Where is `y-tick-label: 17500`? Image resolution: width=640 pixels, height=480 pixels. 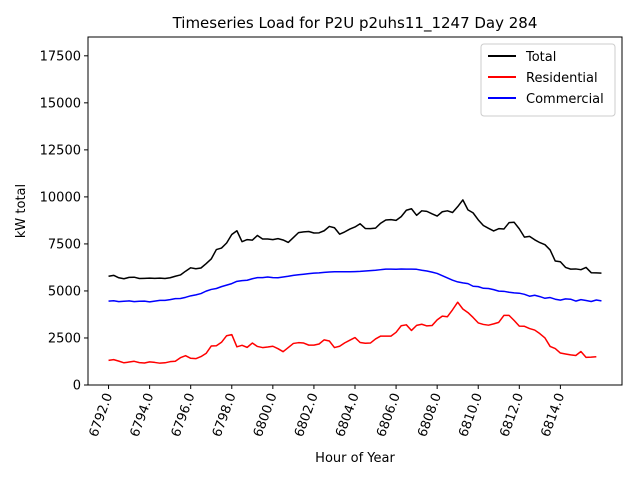 y-tick-label: 17500 is located at coordinates (60, 56).